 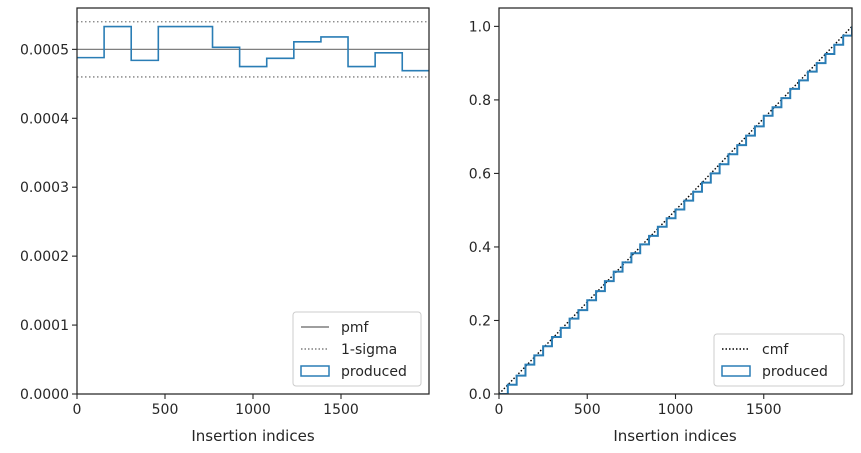 What do you see at coordinates (480, 174) in the screenshot?
I see `y-tick-label: 0.6` at bounding box center [480, 174].